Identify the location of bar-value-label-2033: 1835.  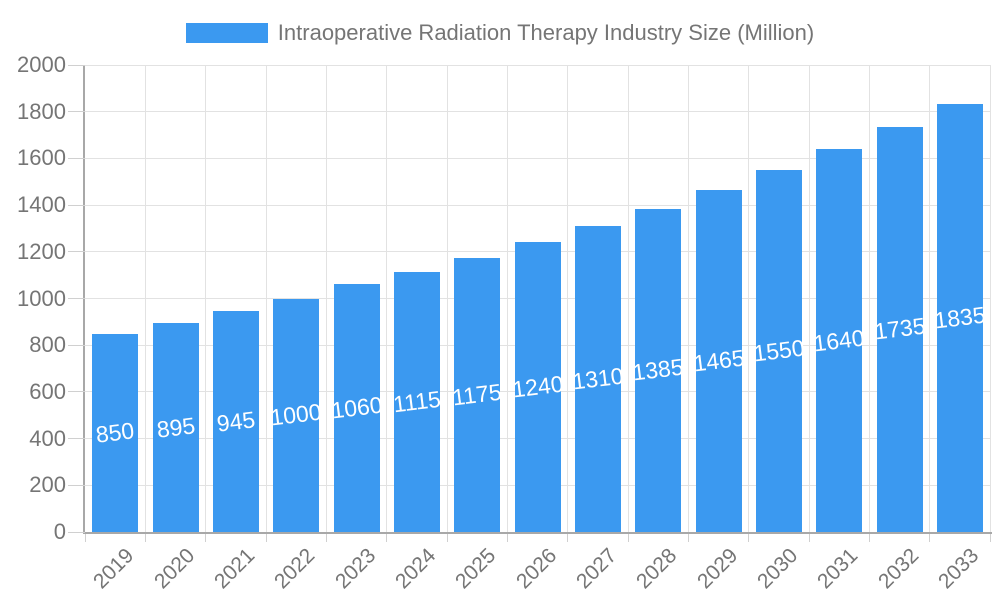
(959, 317).